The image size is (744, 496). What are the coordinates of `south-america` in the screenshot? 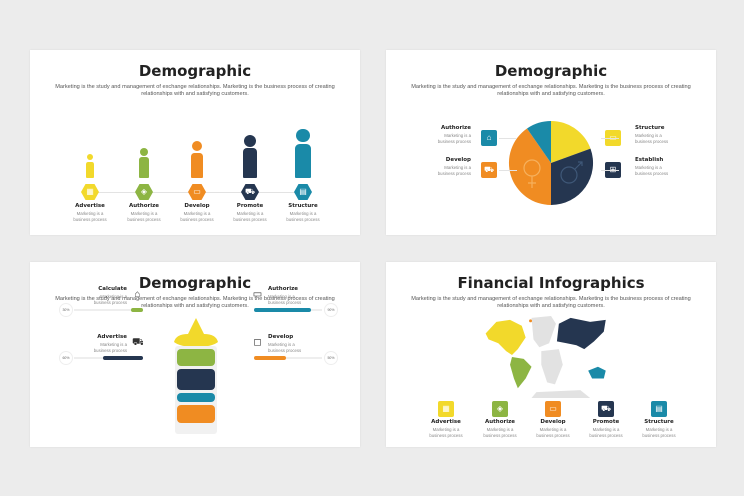 It's located at (521, 372).